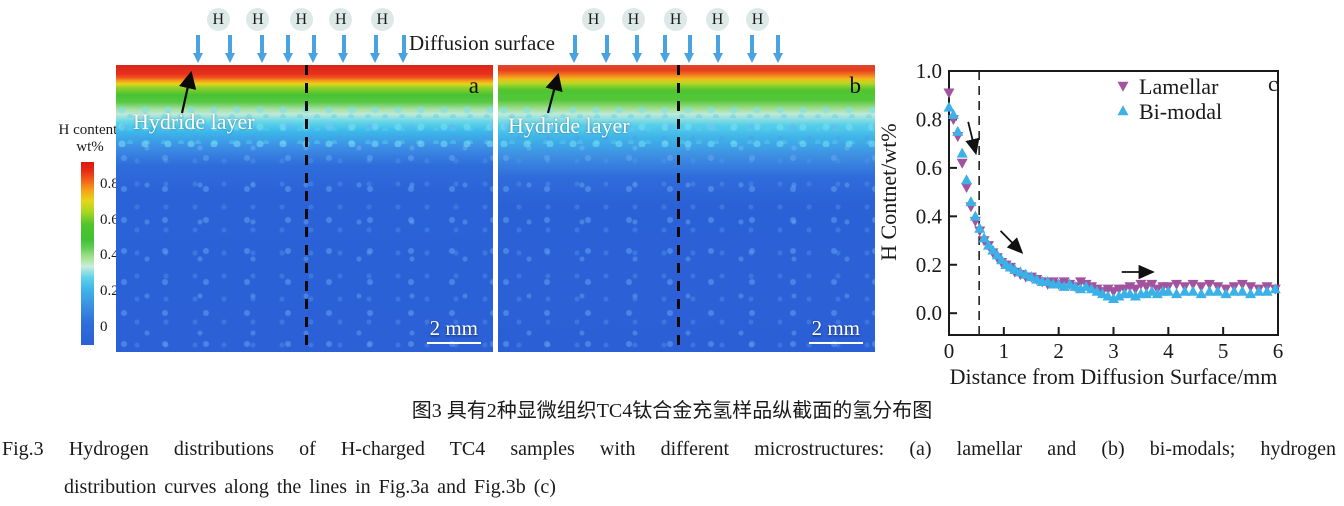 This screenshot has width=1344, height=506. Describe the element at coordinates (929, 71) in the screenshot. I see `y-tick-label: 1.0` at that location.